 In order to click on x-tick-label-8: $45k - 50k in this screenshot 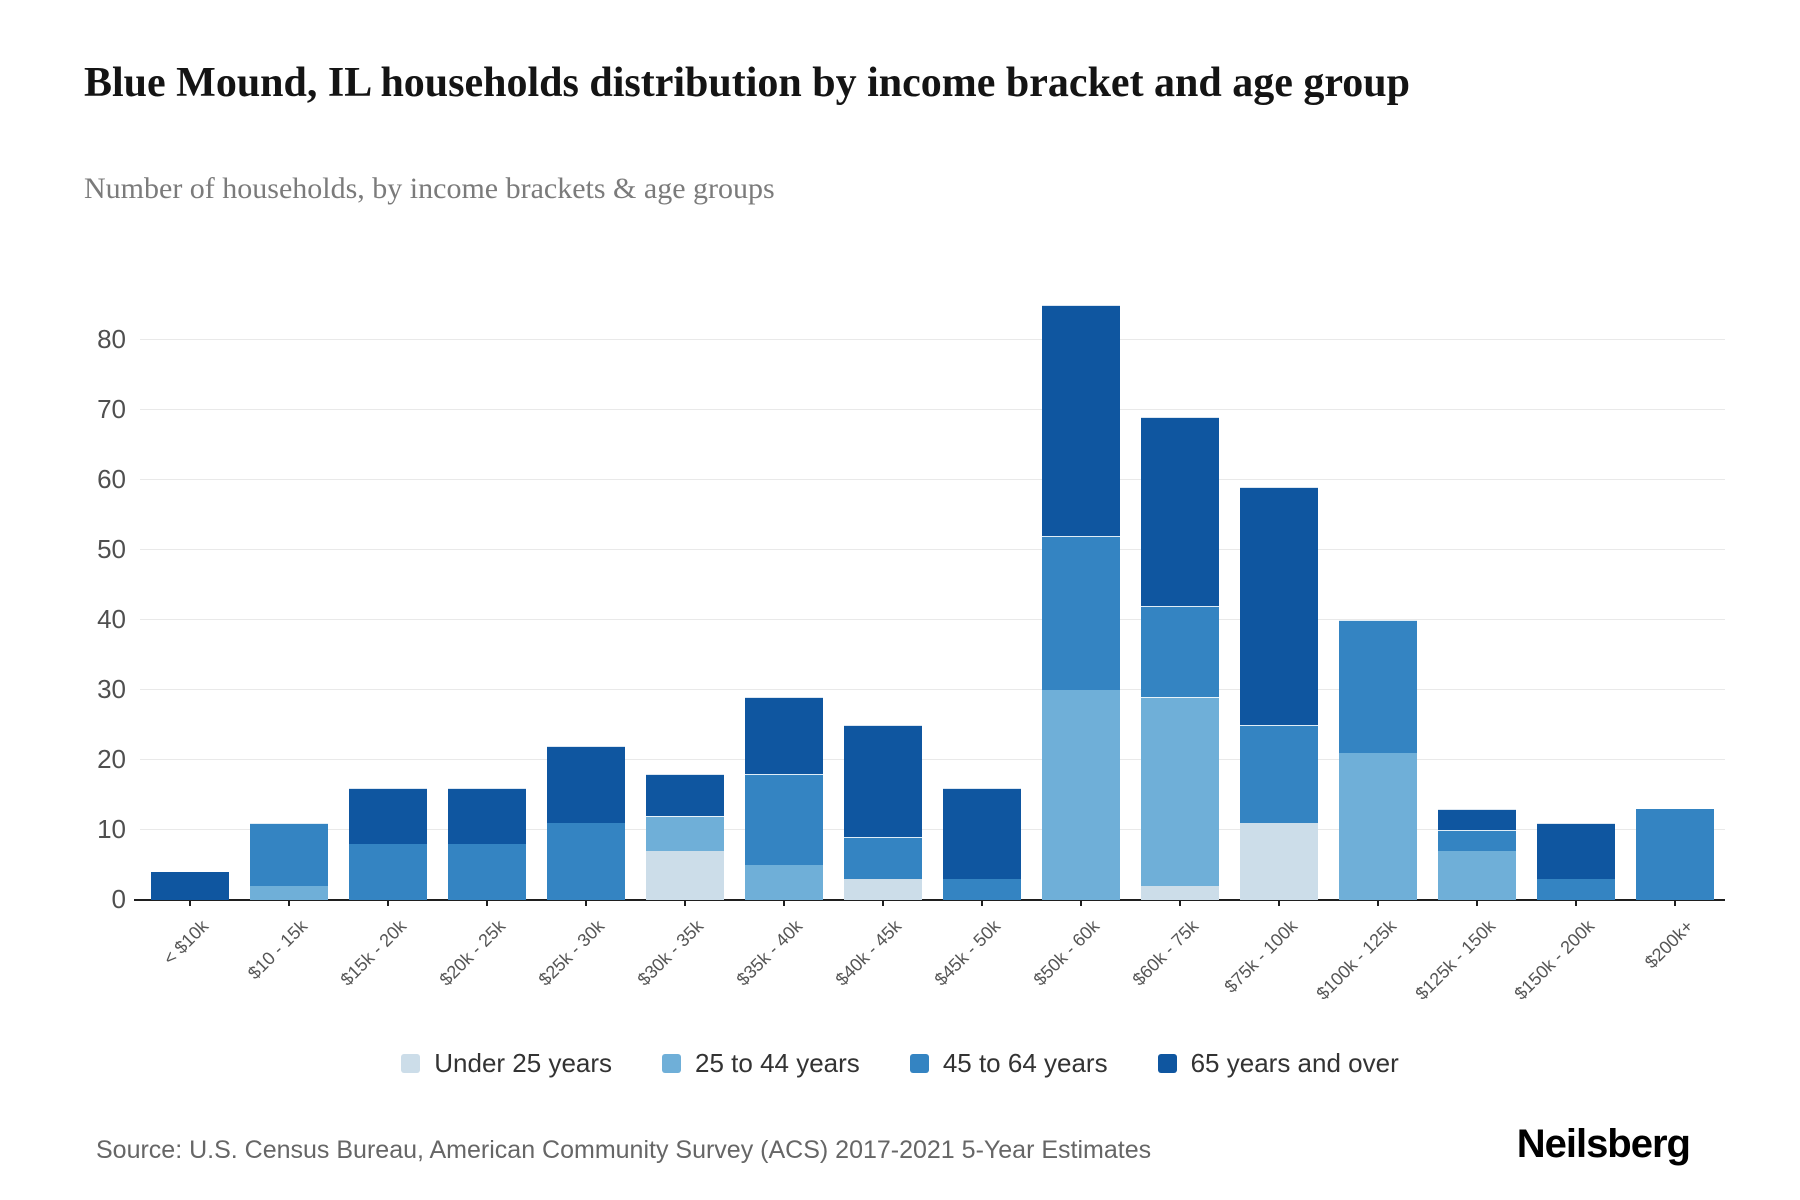, I will do `click(967, 953)`.